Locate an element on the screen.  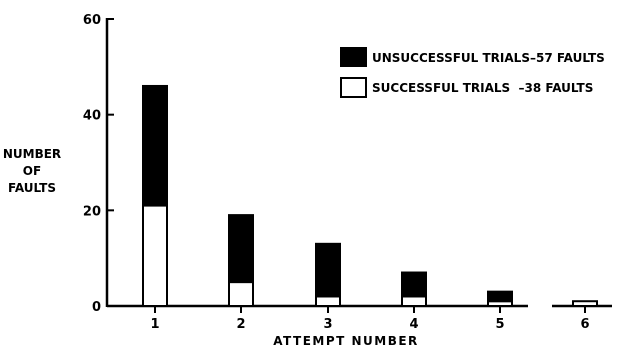
legend-swatch-unsuccessful is located at coordinates (353, 57).